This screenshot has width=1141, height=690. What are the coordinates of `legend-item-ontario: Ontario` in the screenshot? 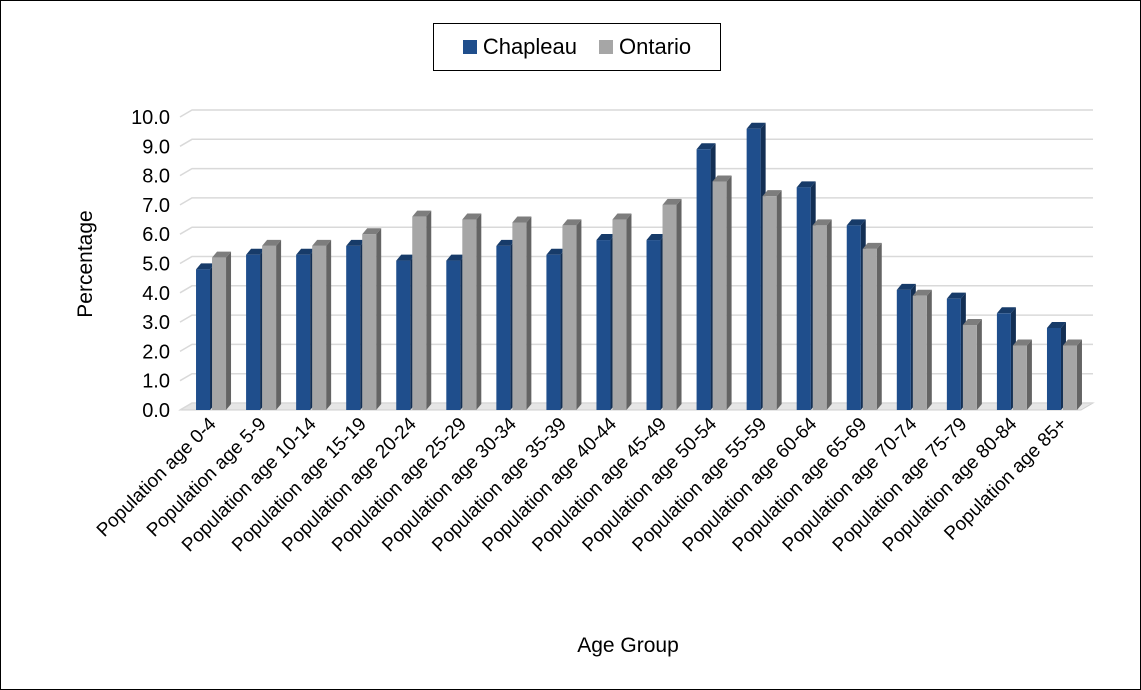 It's located at (645, 47).